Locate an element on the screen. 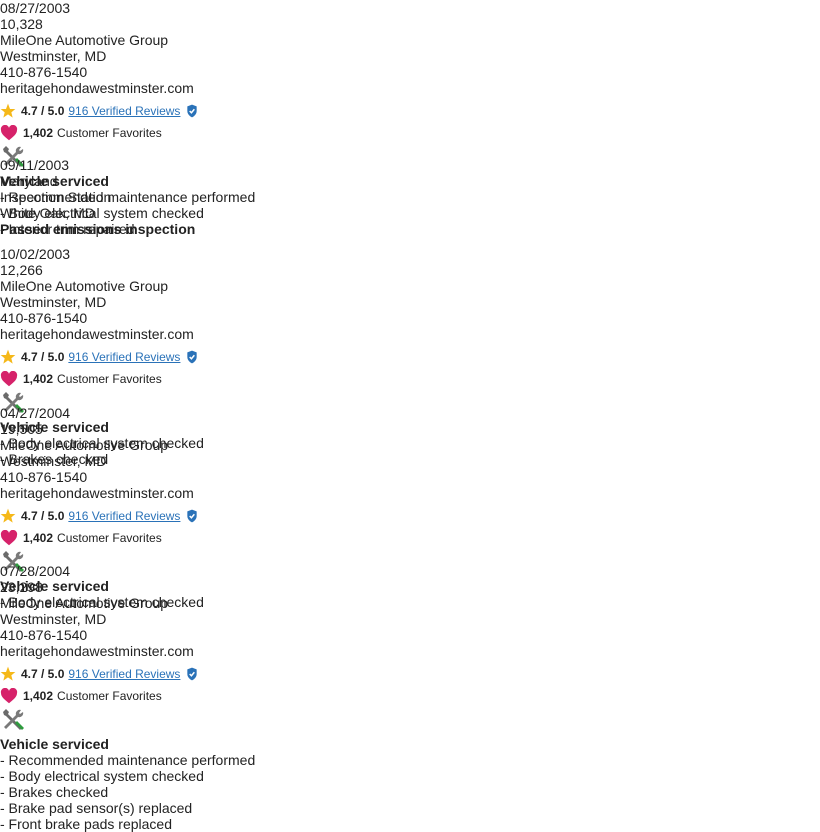  mileage: 19,505 is located at coordinates (21, 429).